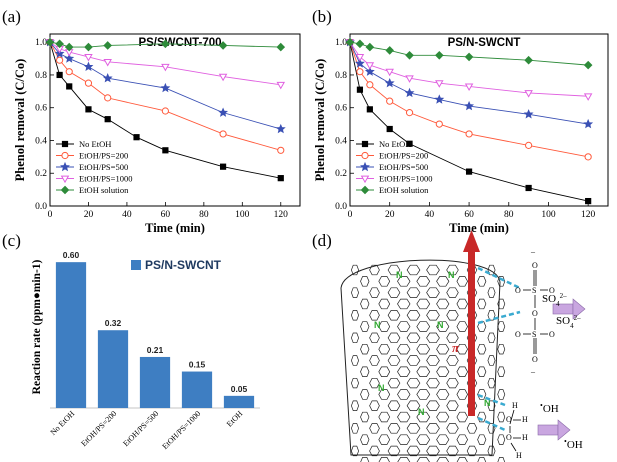 The width and height of the screenshot is (617, 462). What do you see at coordinates (403, 167) in the screenshot?
I see `legend-label: EtOH/PS=500` at bounding box center [403, 167].